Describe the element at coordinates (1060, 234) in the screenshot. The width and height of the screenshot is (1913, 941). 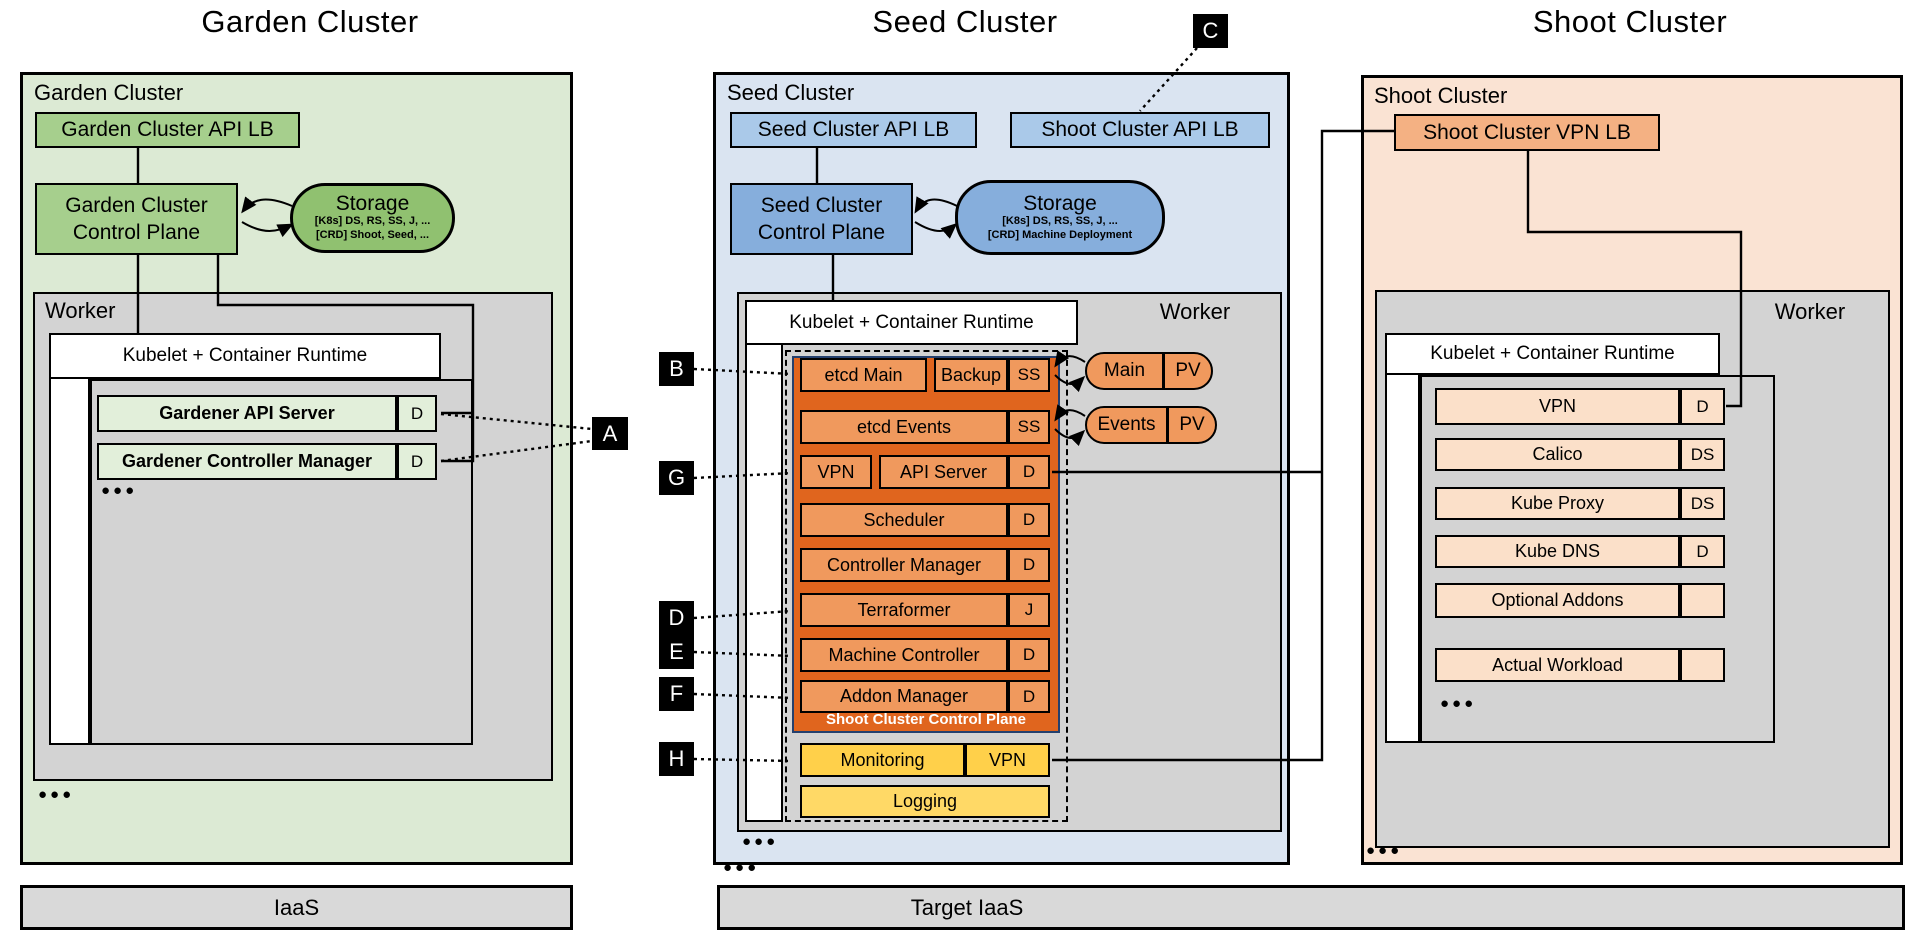
I see `seed-storage-line2: [CRD] Machine Deployment` at that location.